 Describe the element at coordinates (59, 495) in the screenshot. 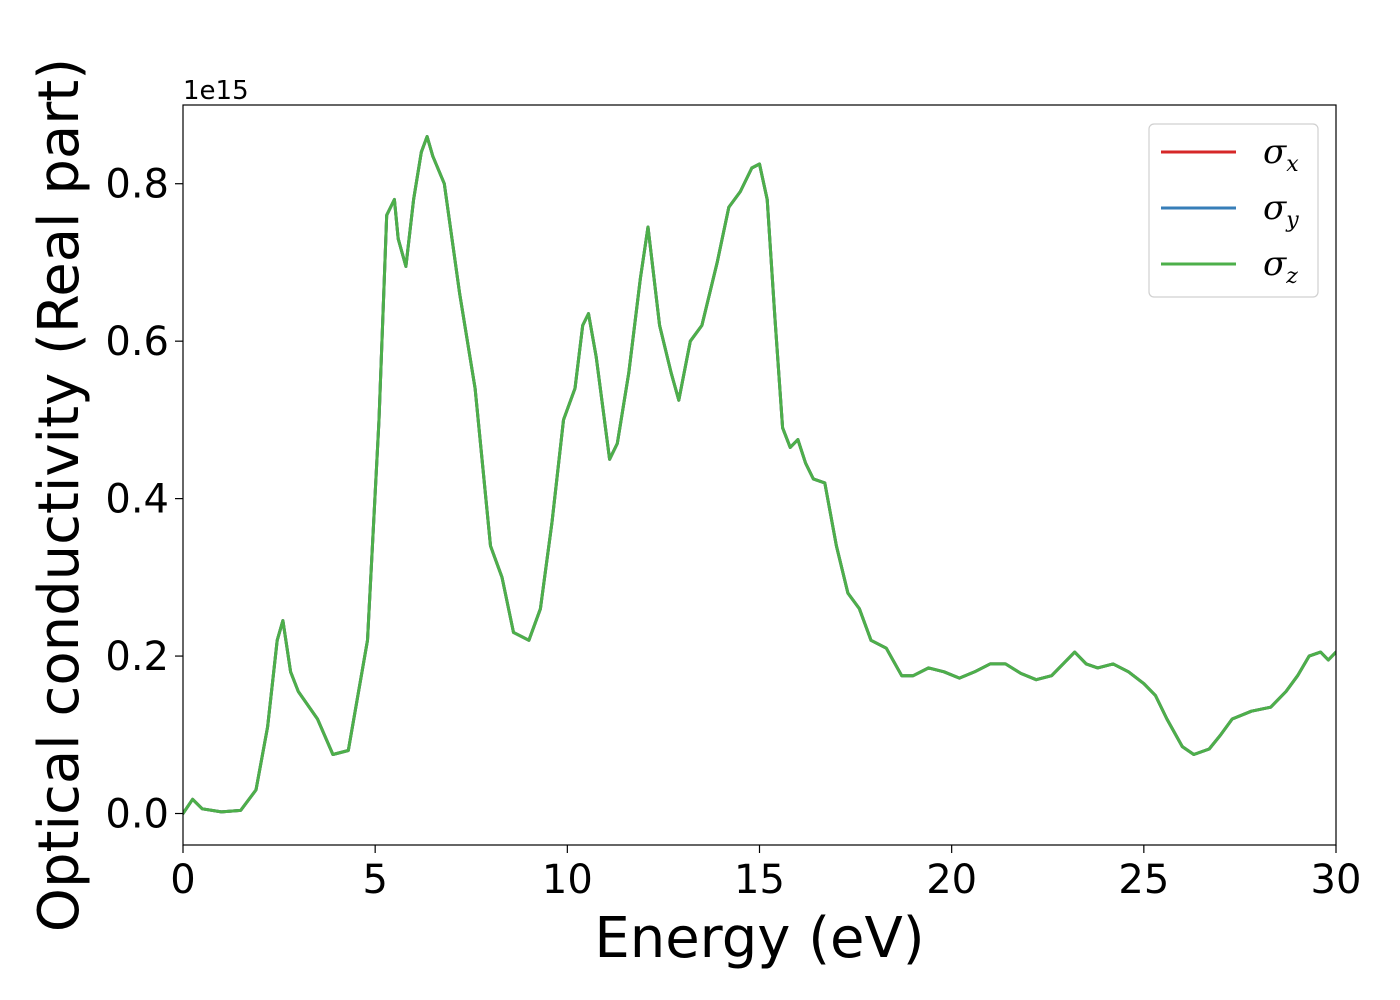

I see `y-axis-title: Optical conductivity (Real part)` at that location.